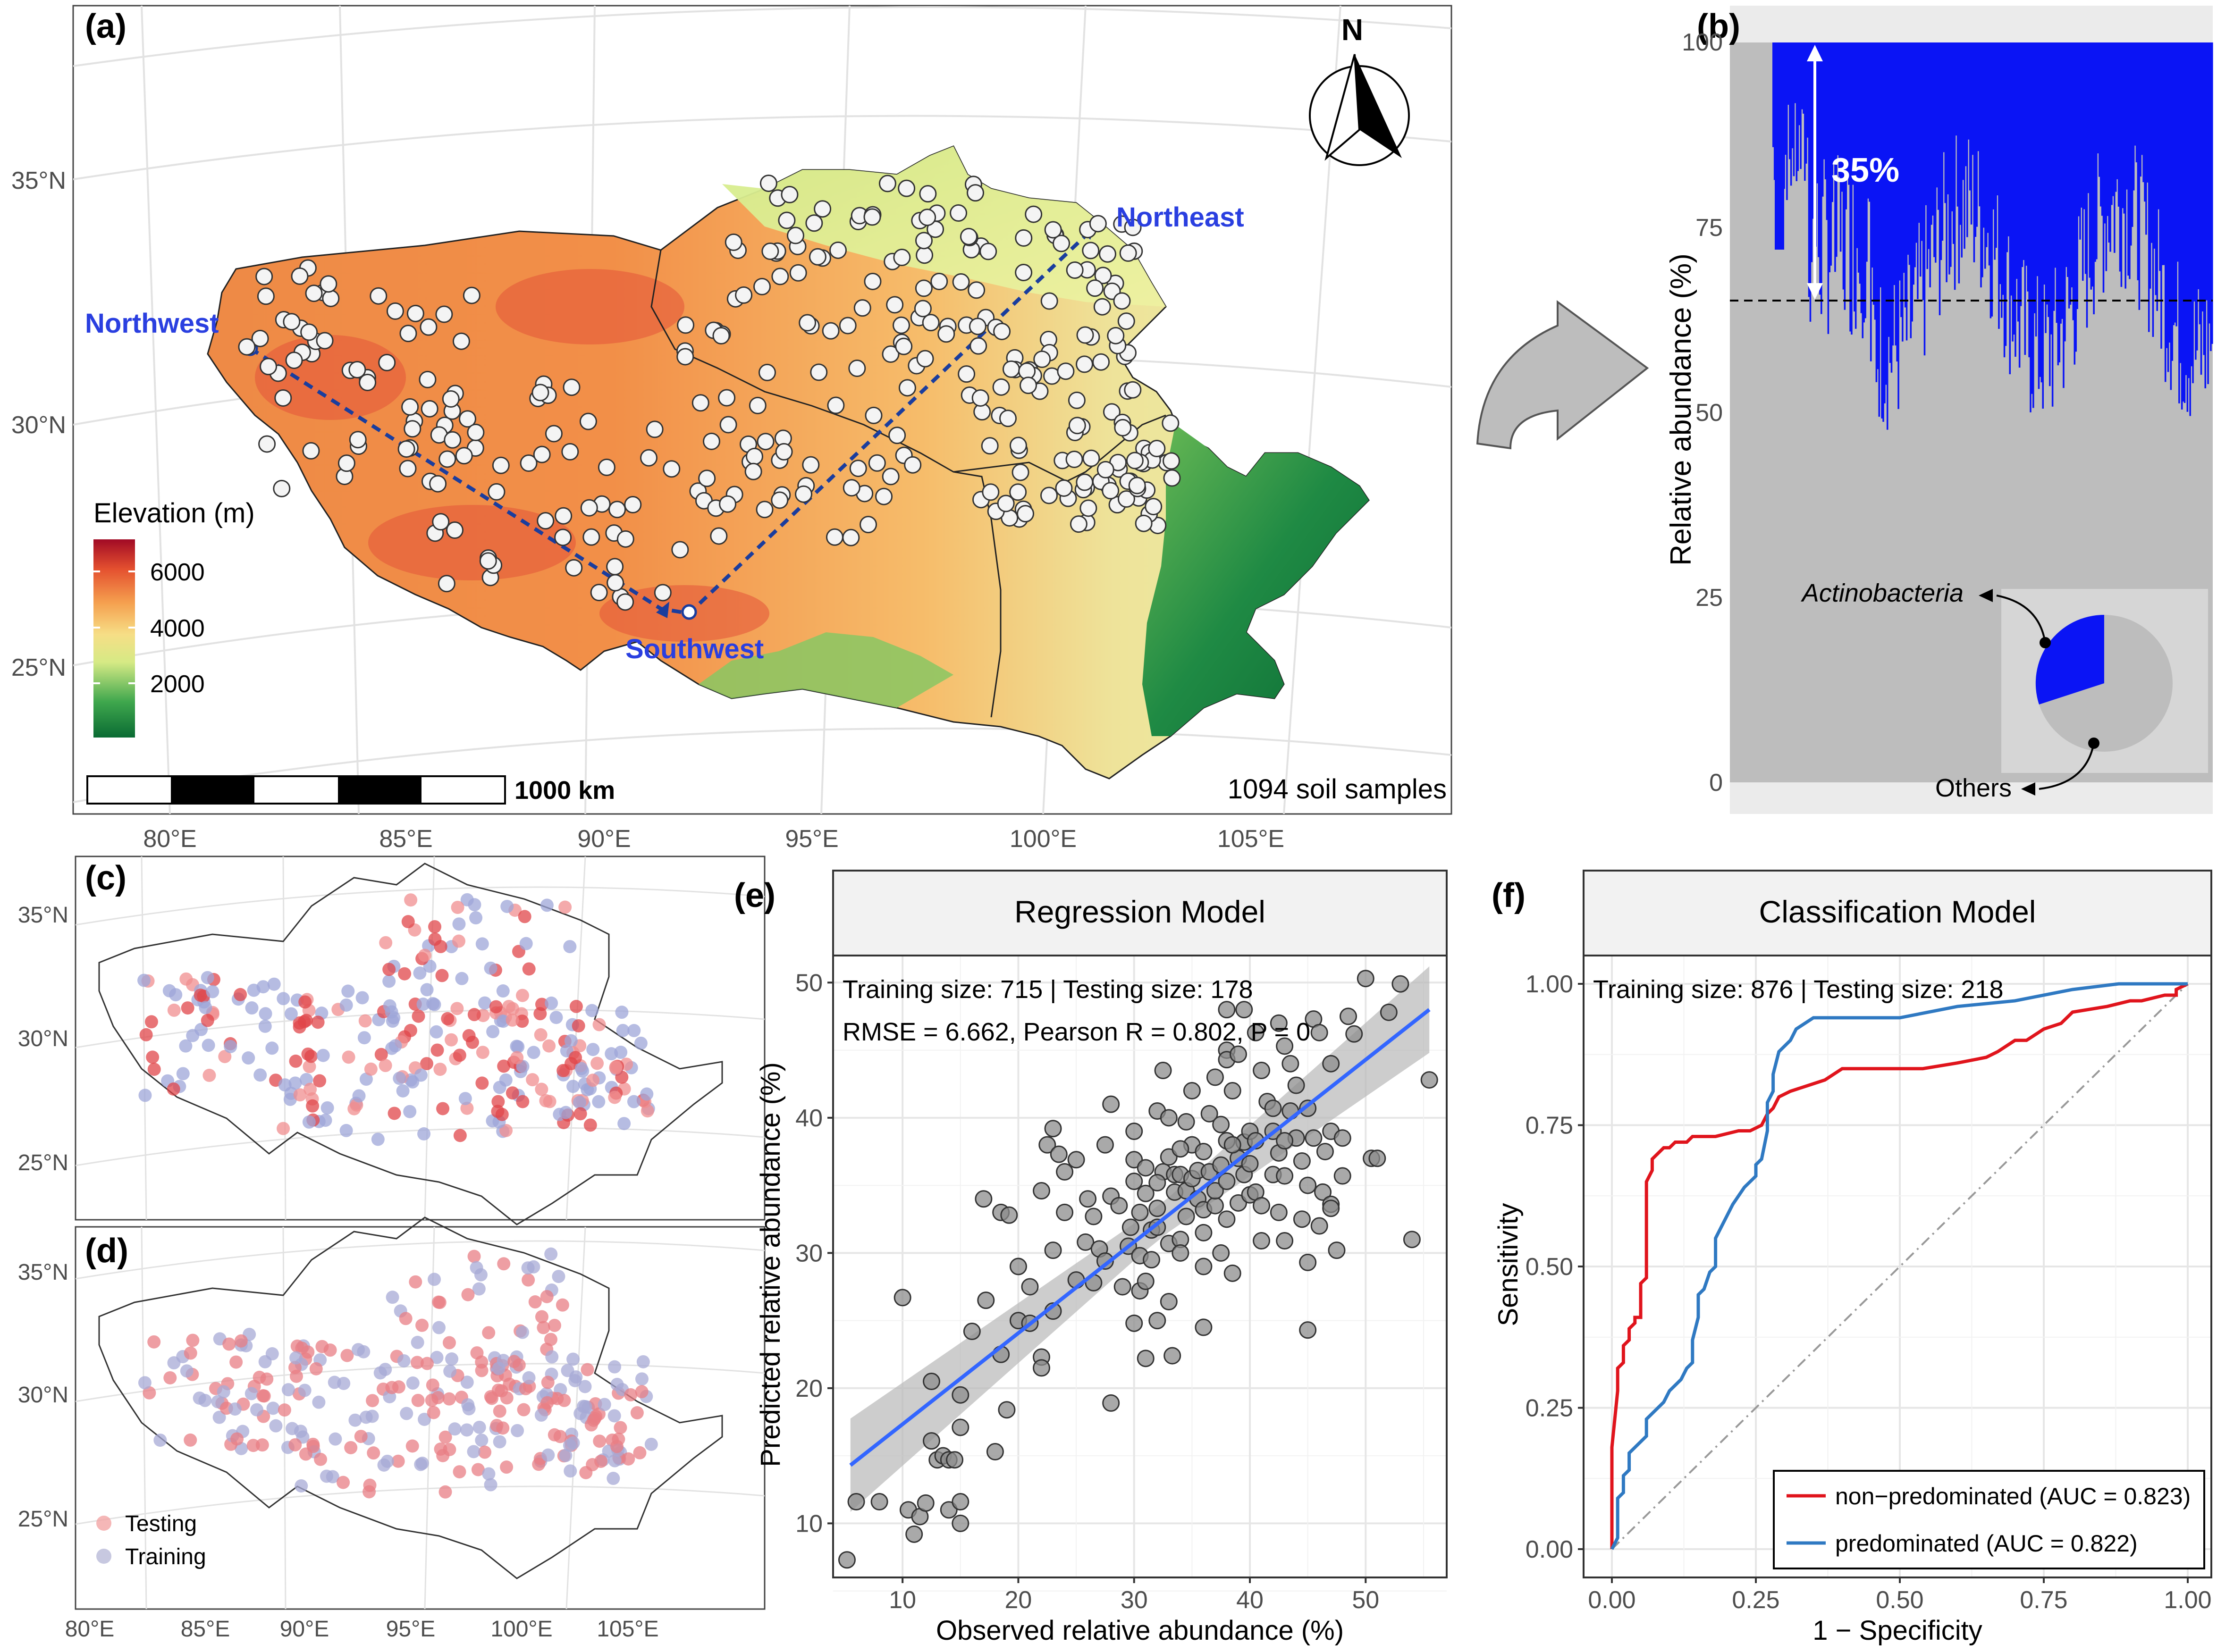 This screenshot has width=2217, height=1652. What do you see at coordinates (811, 839) in the screenshot?
I see `lon-tick: 95°E` at bounding box center [811, 839].